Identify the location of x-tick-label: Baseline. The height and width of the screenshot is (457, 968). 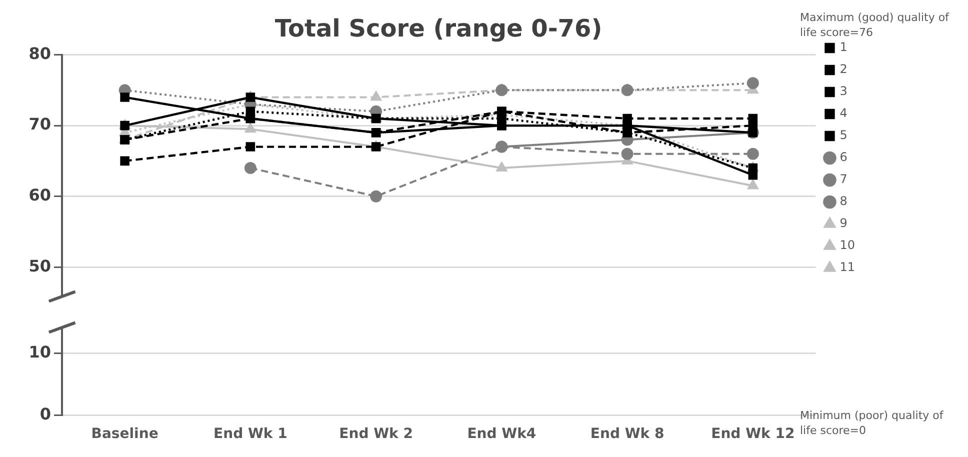
(124, 434).